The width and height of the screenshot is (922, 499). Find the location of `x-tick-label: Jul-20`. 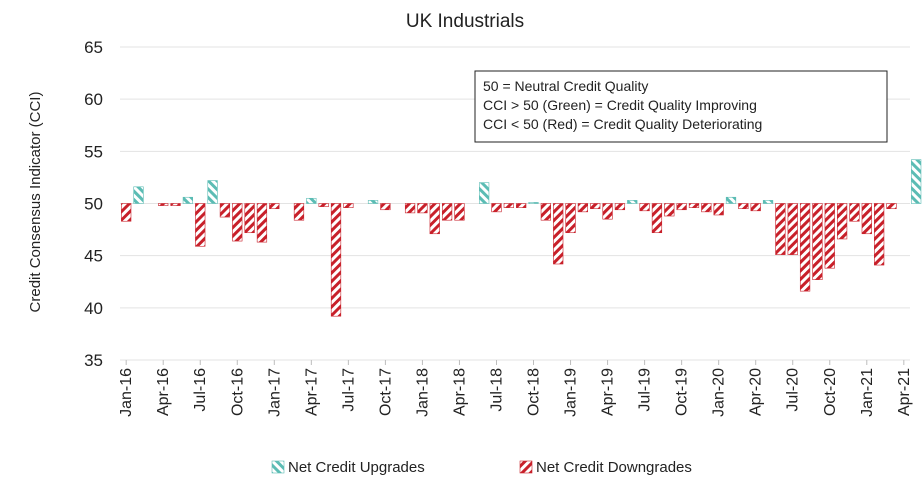

x-tick-label: Jul-20 is located at coordinates (793, 390).